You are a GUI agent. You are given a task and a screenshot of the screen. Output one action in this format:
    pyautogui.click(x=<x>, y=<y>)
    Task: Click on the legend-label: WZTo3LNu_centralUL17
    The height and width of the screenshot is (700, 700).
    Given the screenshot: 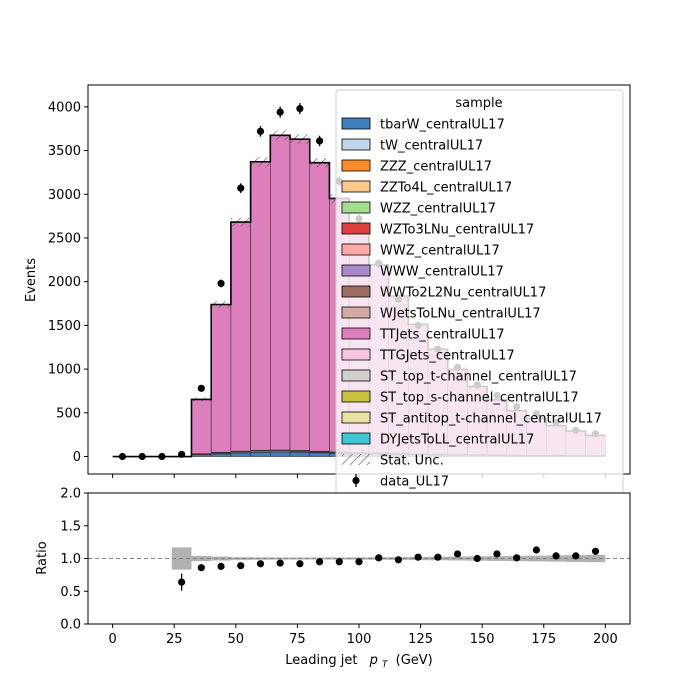 What is the action you would take?
    pyautogui.click(x=457, y=230)
    